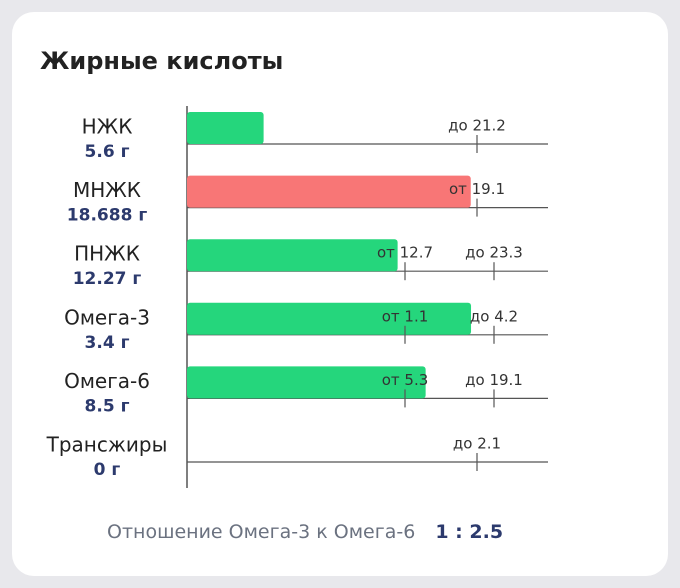  What do you see at coordinates (107, 470) in the screenshot?
I see `value-label: 0 г` at bounding box center [107, 470].